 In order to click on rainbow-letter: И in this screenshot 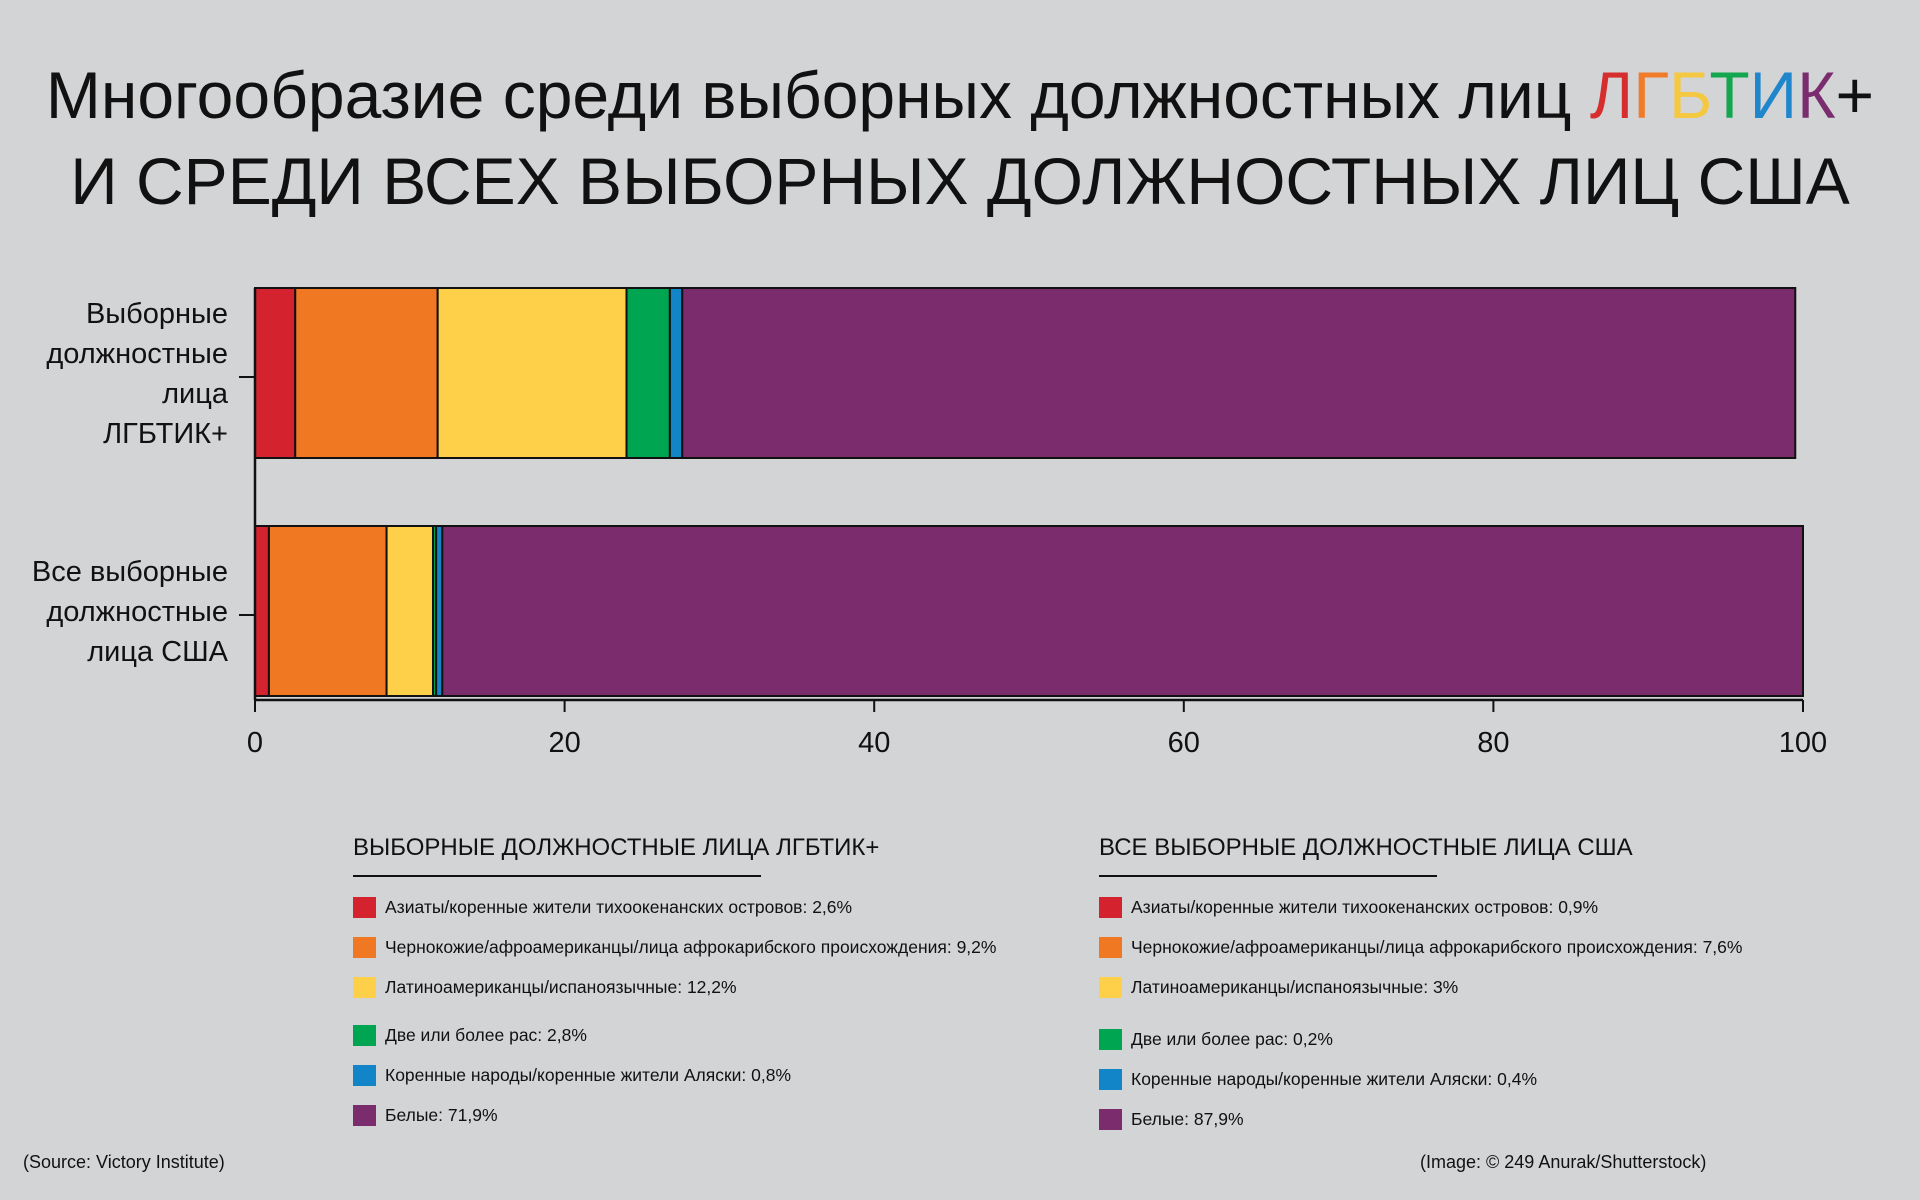, I will do `click(1773, 95)`.